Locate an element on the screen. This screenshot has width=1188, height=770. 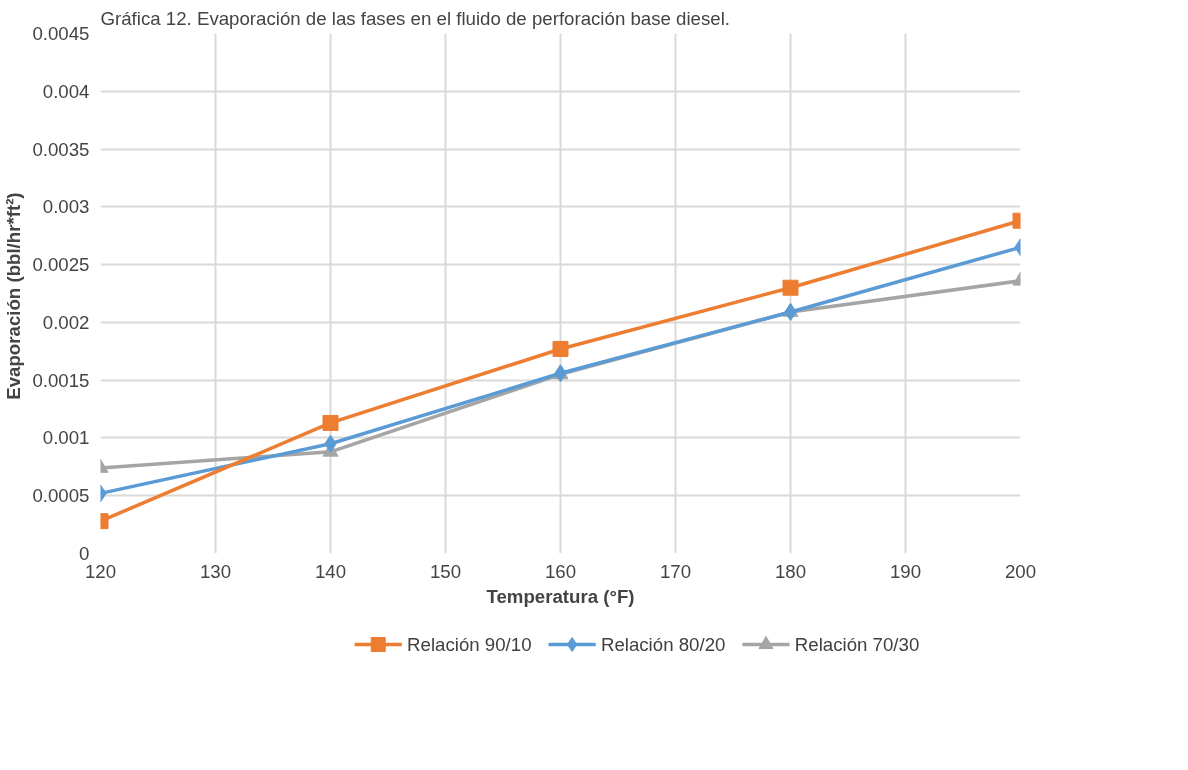
y-tick-label: 0.0045 is located at coordinates (61, 33).